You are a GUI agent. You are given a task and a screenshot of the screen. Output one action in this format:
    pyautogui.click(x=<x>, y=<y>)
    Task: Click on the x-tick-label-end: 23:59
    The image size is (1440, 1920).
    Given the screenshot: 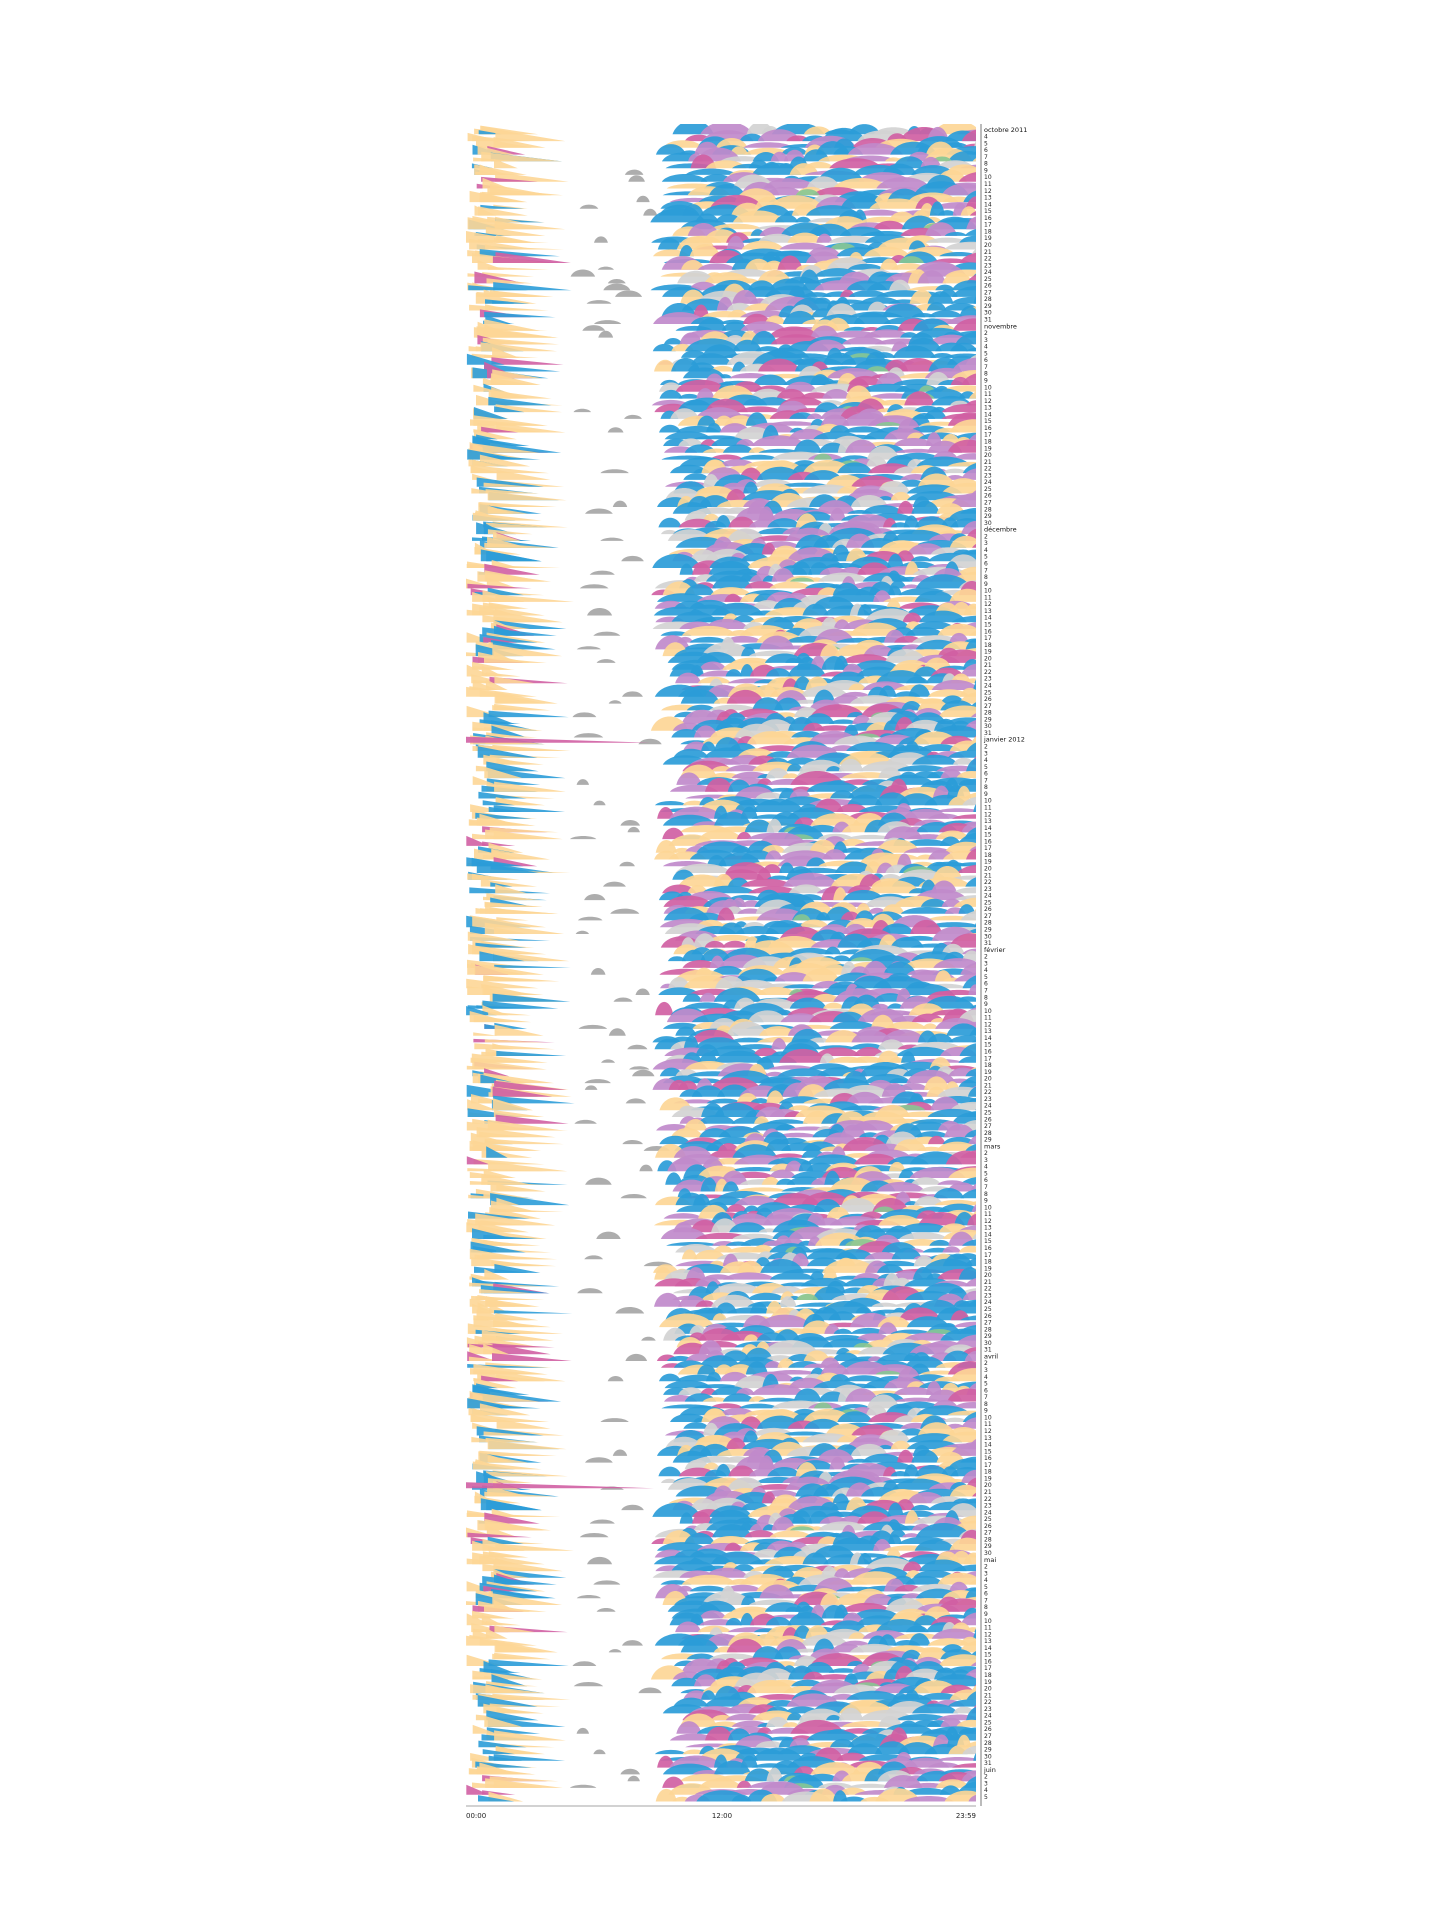 What is the action you would take?
    pyautogui.click(x=966, y=1816)
    